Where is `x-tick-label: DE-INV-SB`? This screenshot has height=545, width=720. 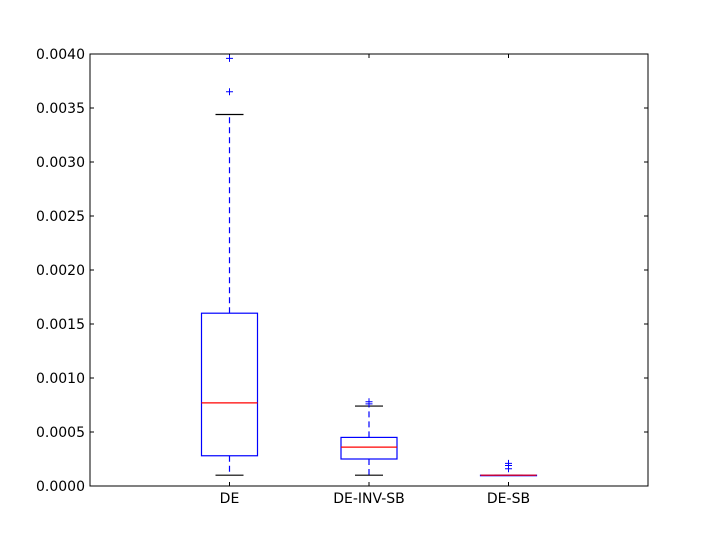 x-tick-label: DE-INV-SB is located at coordinates (369, 499).